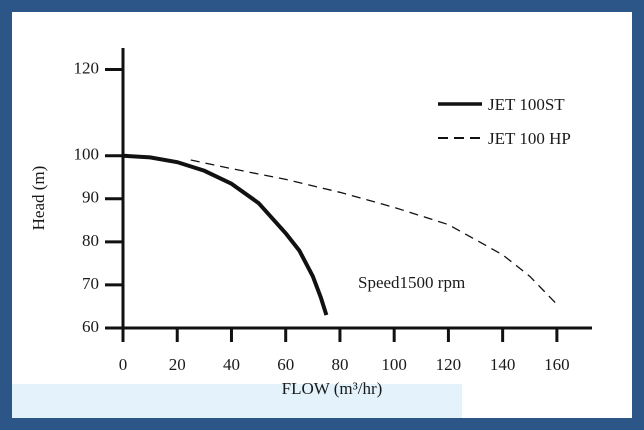  What do you see at coordinates (90, 283) in the screenshot?
I see `y-tick-label: 70` at bounding box center [90, 283].